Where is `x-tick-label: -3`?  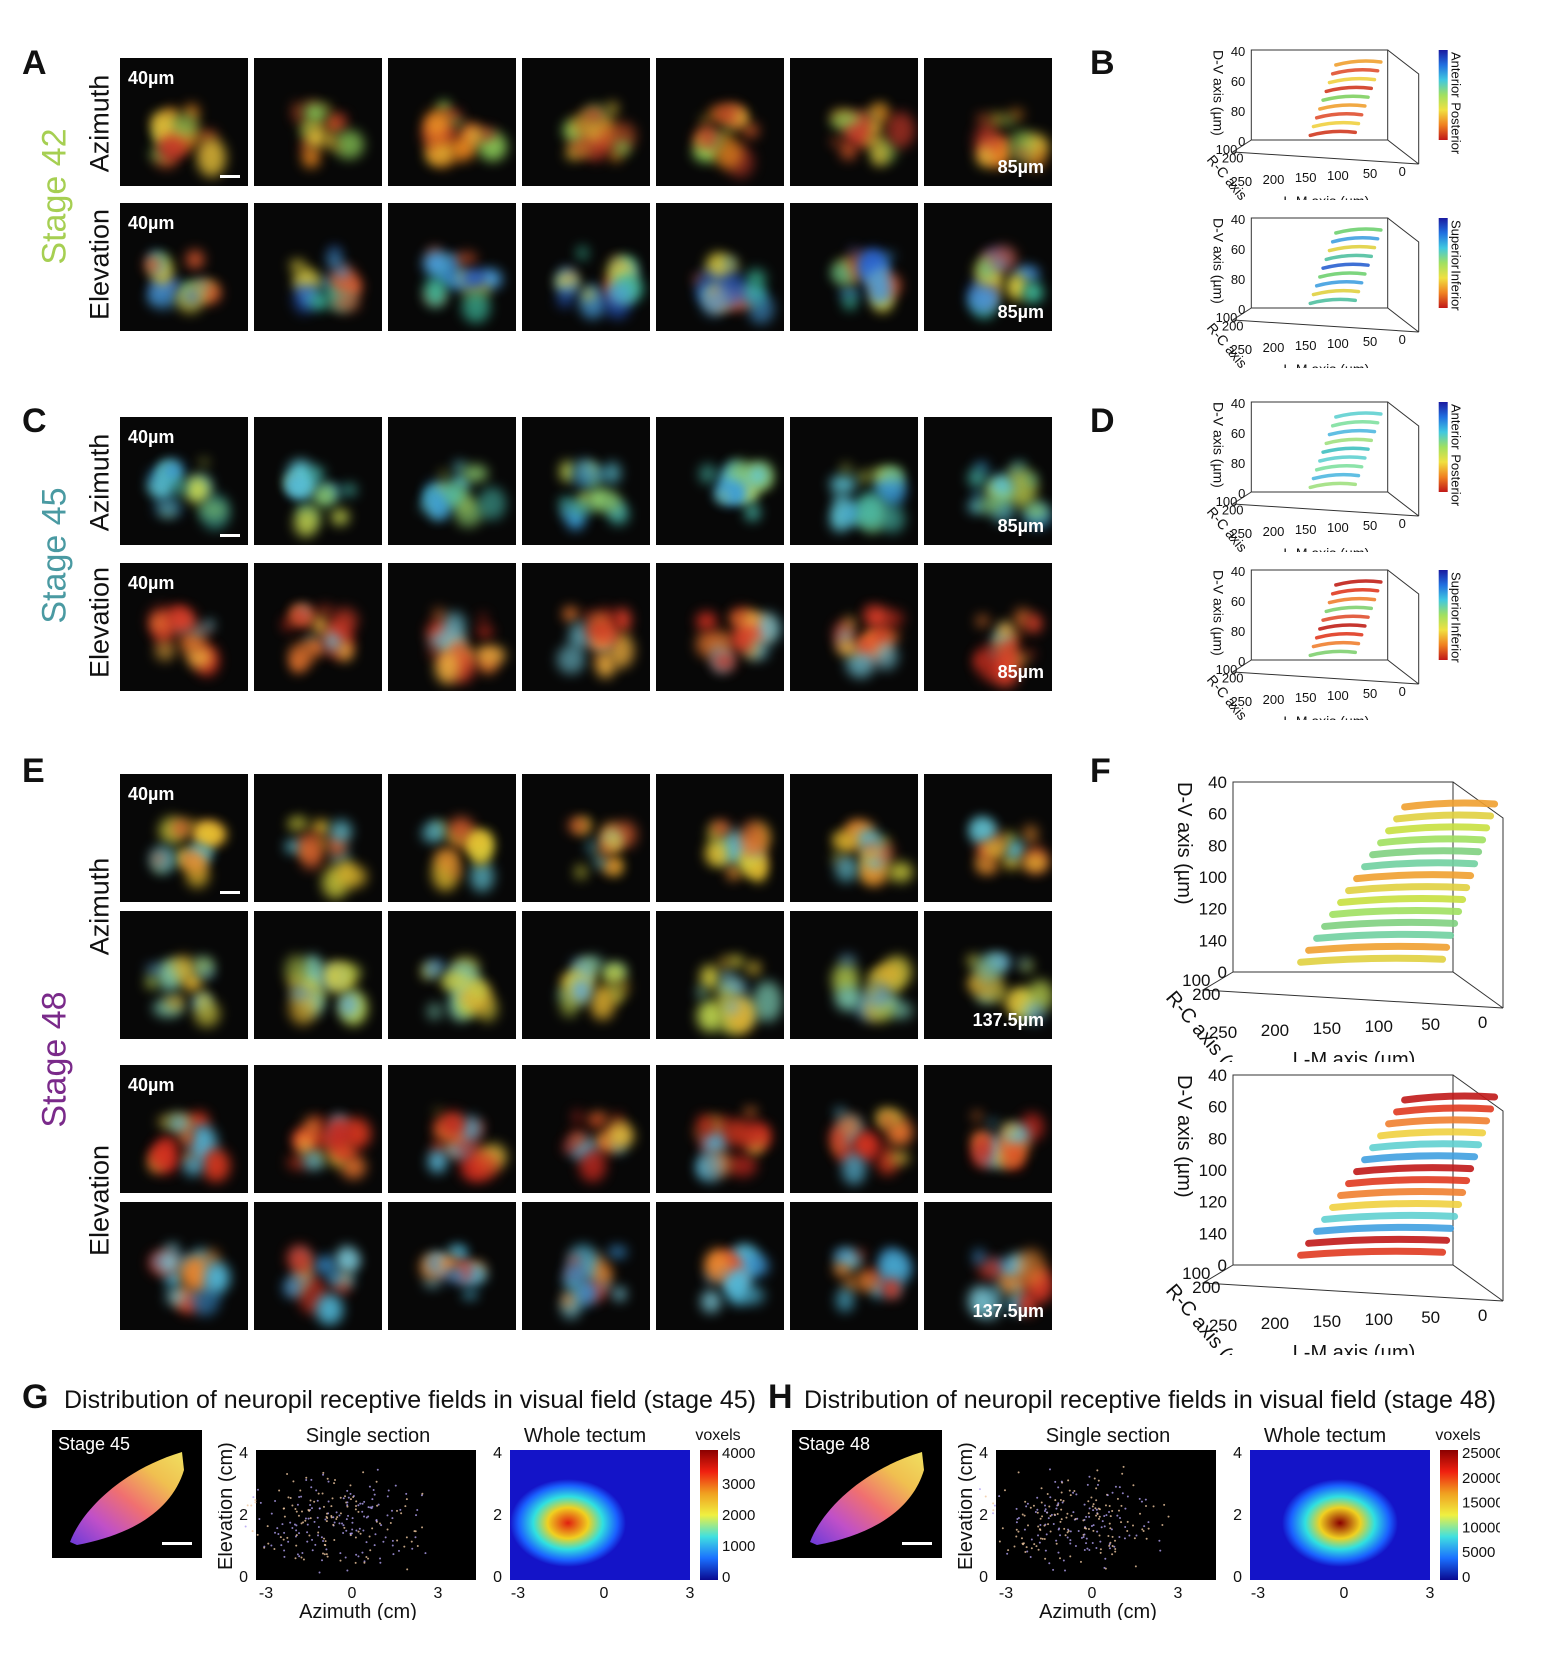 x-tick-label: -3 is located at coordinates (1258, 1593).